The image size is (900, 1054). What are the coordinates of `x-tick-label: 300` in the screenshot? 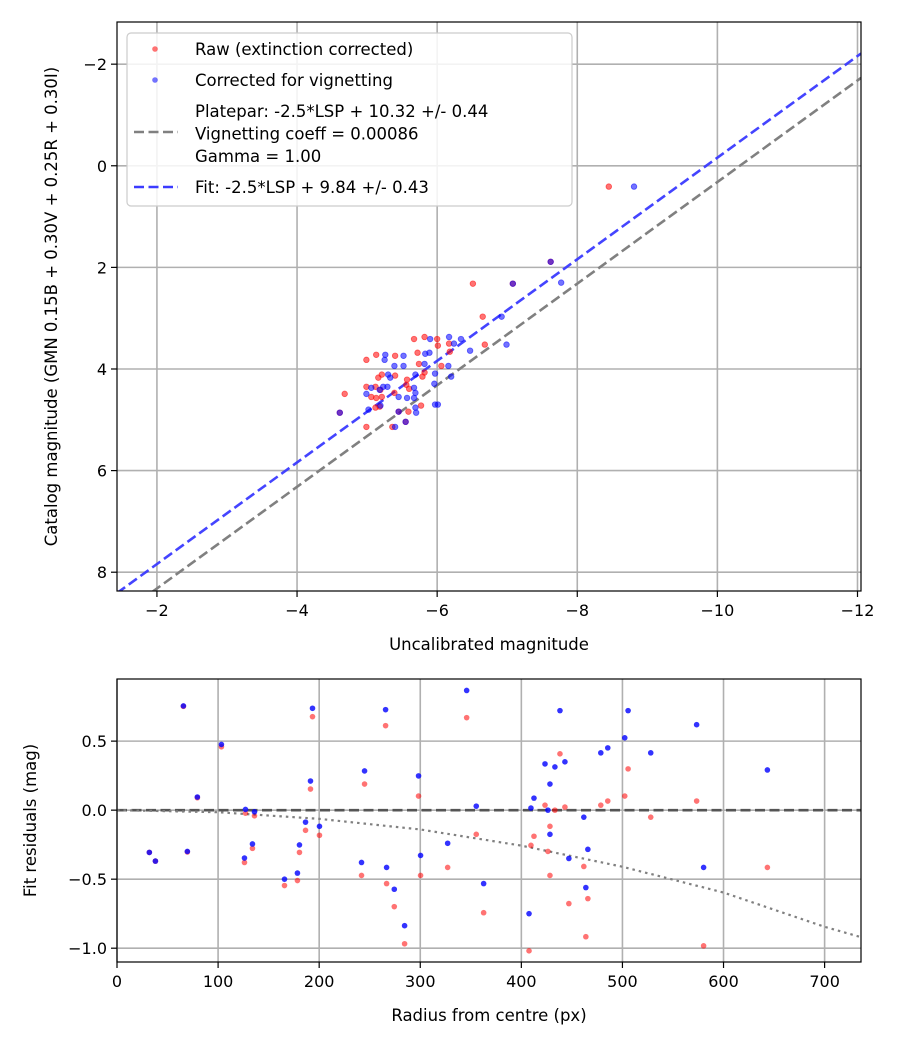 It's located at (420, 981).